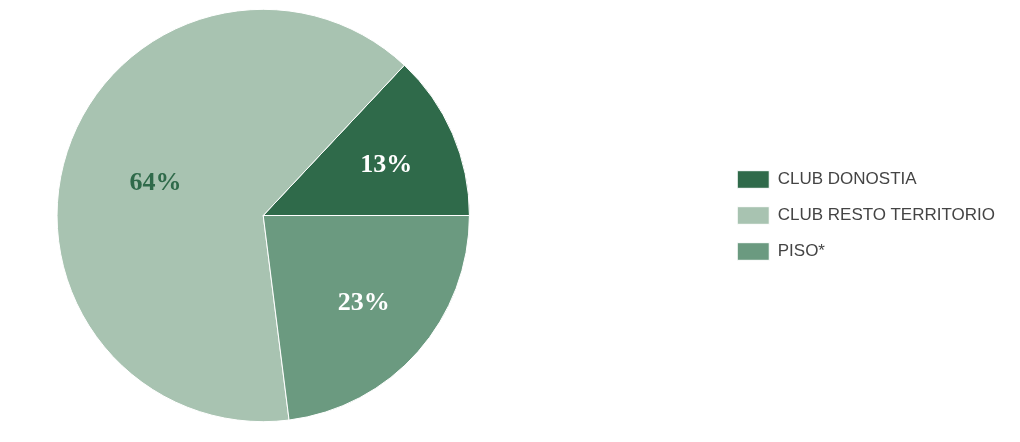 This screenshot has width=1020, height=442. Describe the element at coordinates (886, 215) in the screenshot. I see `legend-label: CLUB RESTO TERRITORIO` at that location.